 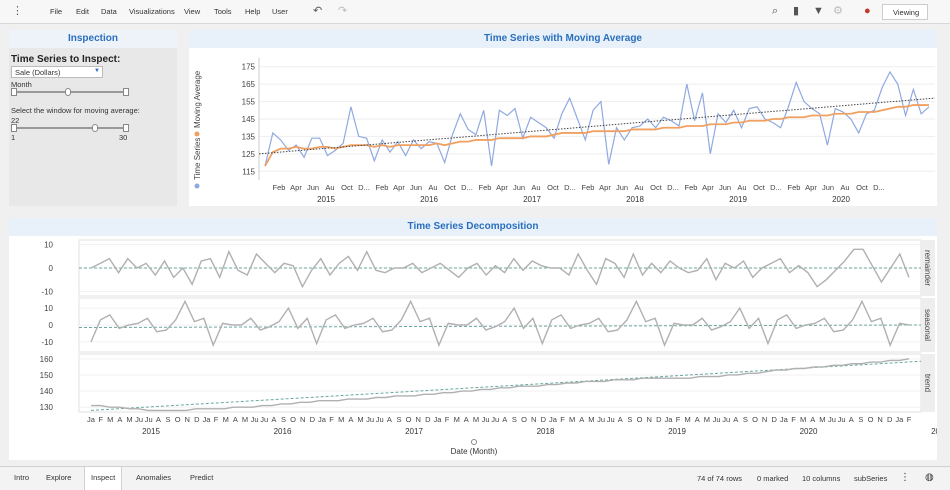 I want to click on notification-icon: ●, so click(x=867, y=11).